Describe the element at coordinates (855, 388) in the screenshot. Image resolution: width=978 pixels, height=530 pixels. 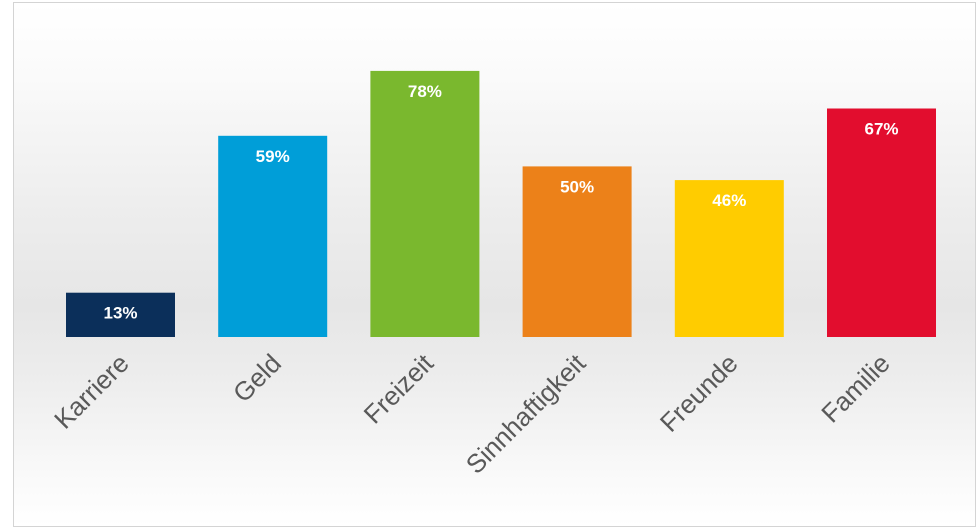
I see `category-label-familie: Familie` at that location.